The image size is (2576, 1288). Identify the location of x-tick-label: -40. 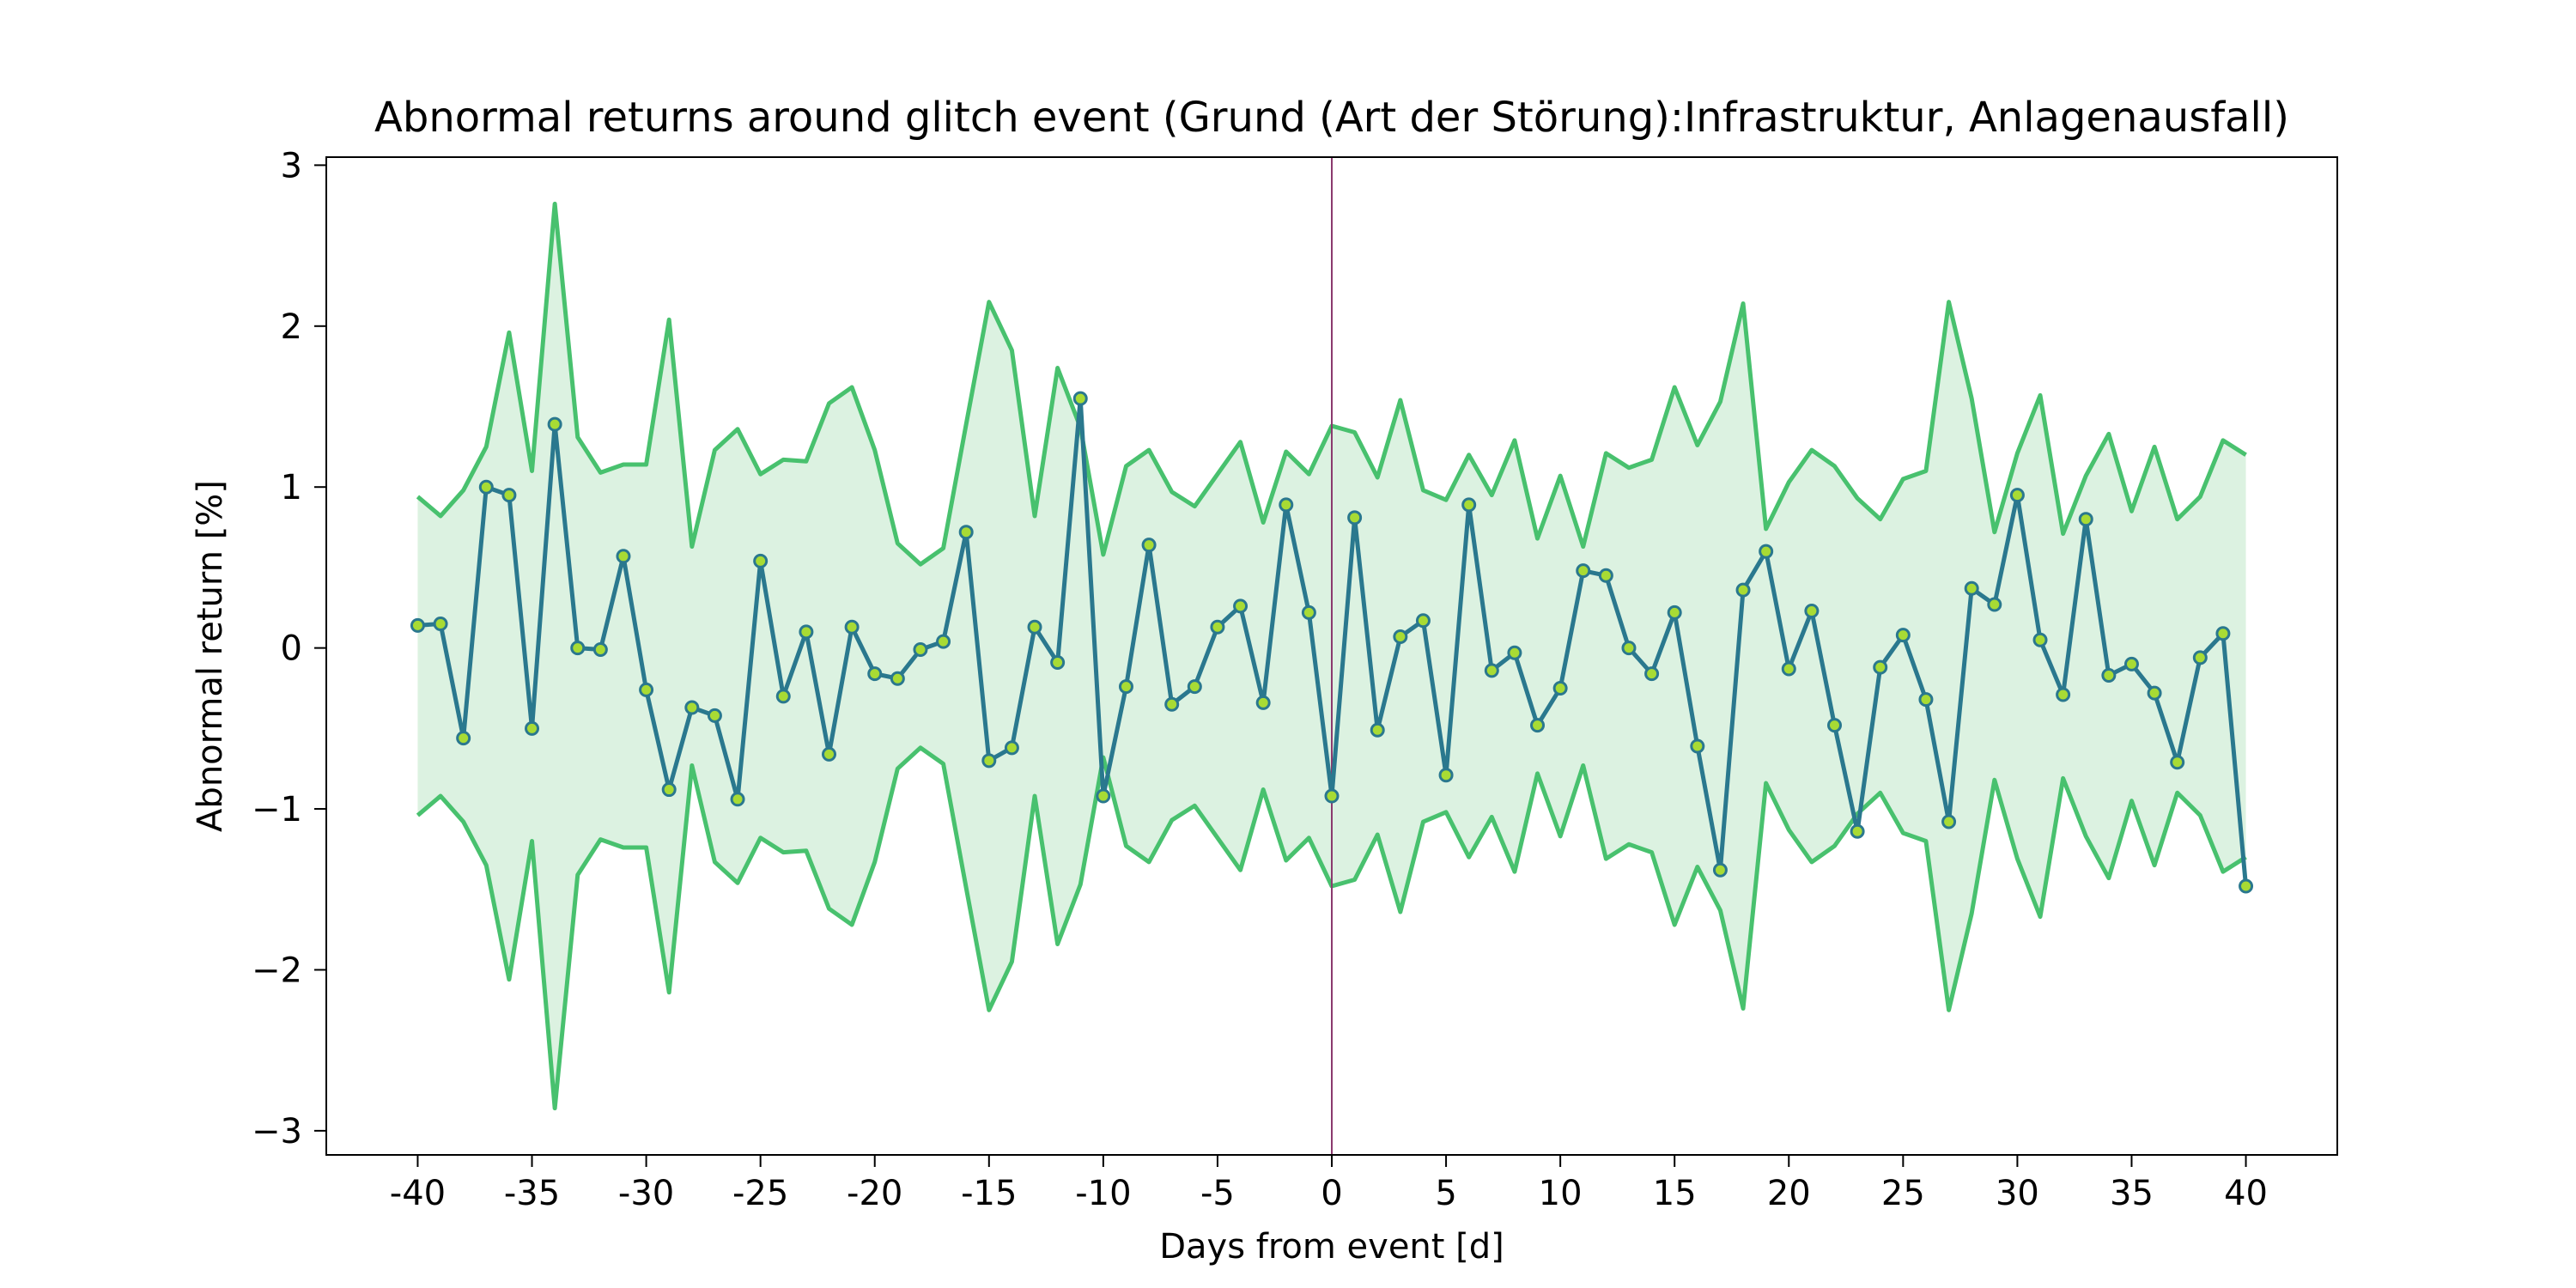
(418, 1193).